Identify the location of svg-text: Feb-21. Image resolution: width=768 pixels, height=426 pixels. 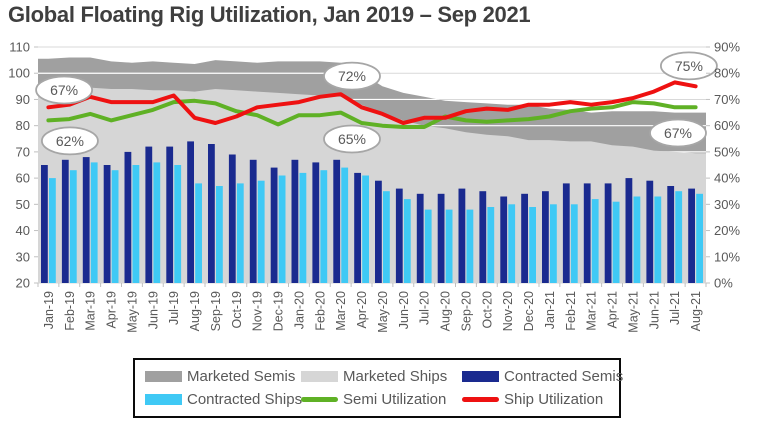
(571, 311).